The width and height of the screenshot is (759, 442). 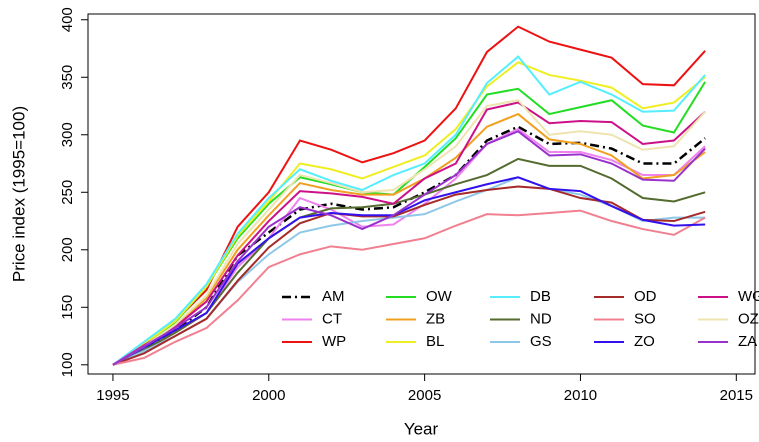 What do you see at coordinates (541, 341) in the screenshot?
I see `legend-label: GS` at bounding box center [541, 341].